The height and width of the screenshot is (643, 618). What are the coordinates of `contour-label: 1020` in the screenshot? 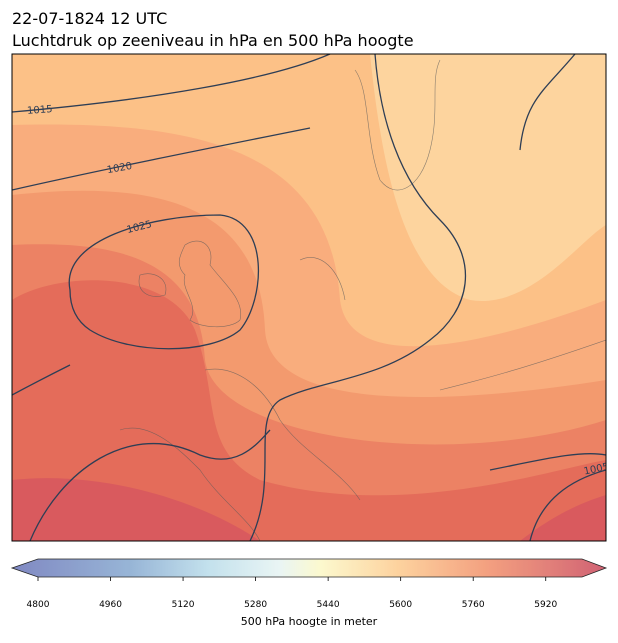 It's located at (119, 168).